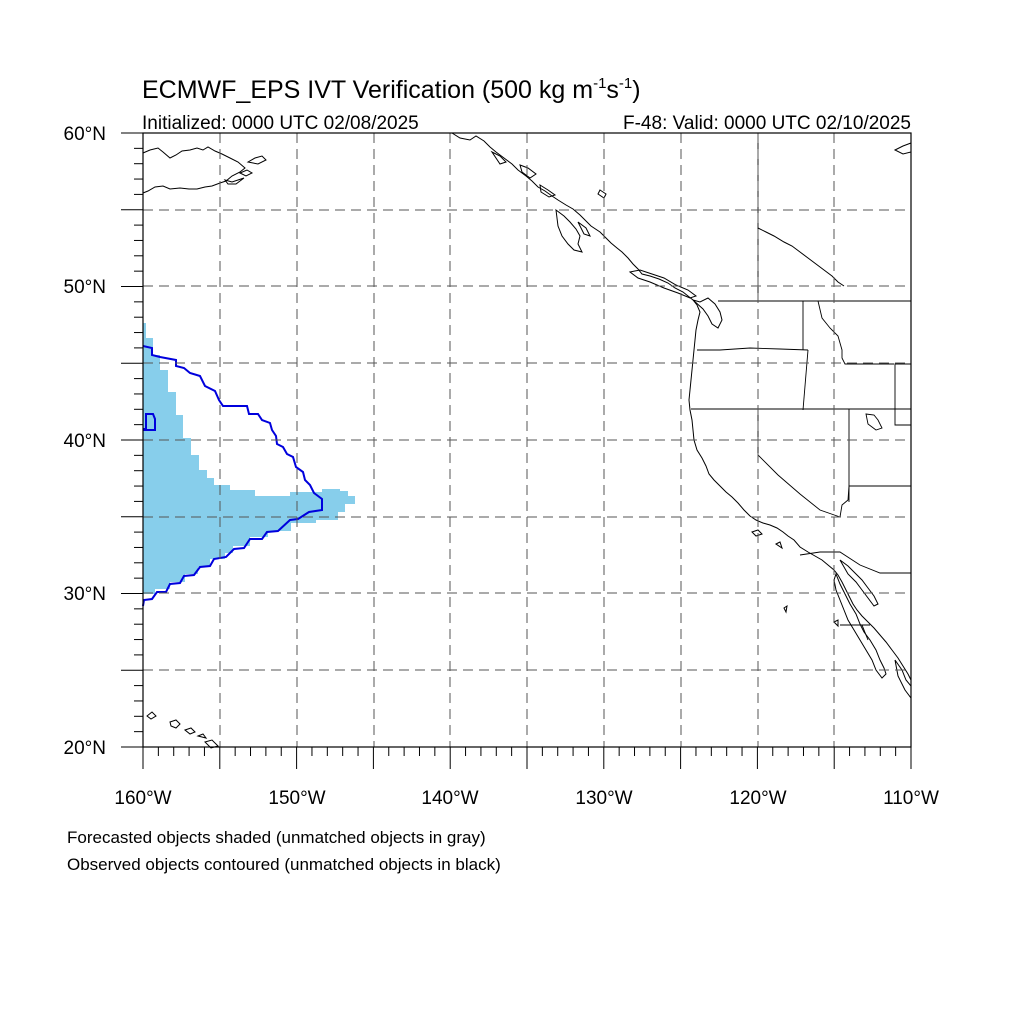 Image resolution: width=1024 pixels, height=1024 pixels. Describe the element at coordinates (85, 748) in the screenshot. I see `lat-label-20n: 20°N` at that location.